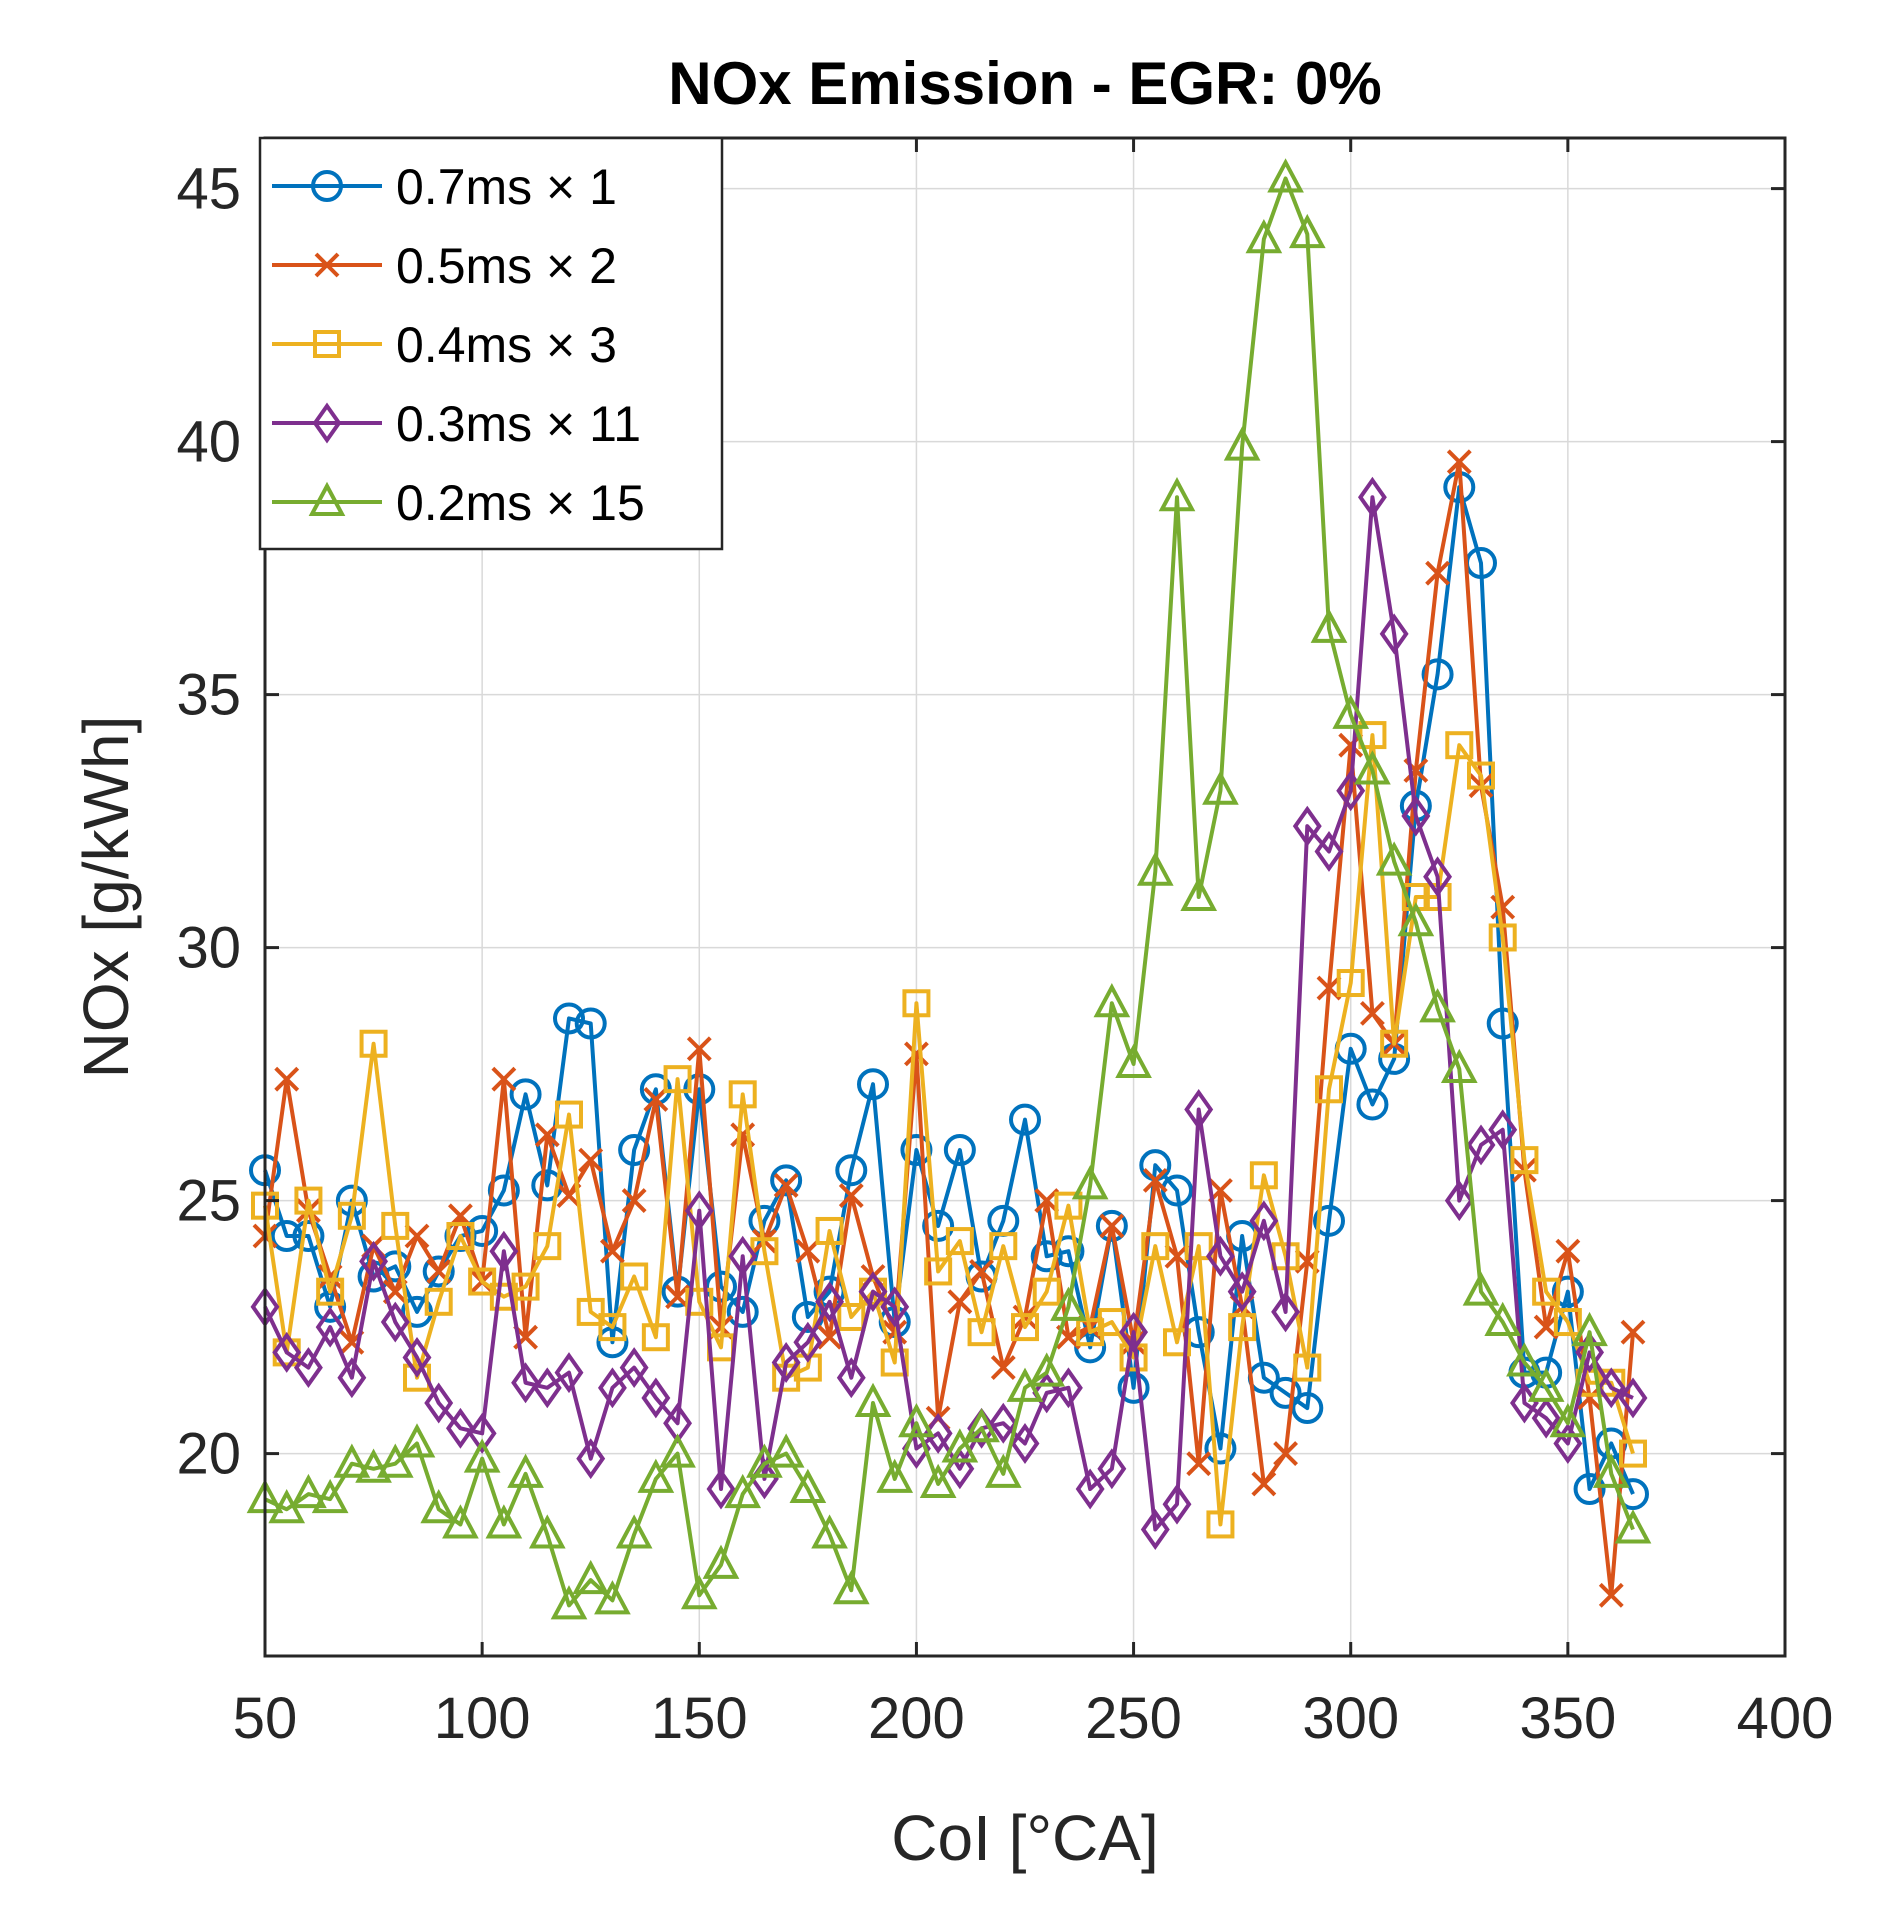 The image size is (1899, 1910). I want to click on legend-swatch-marker-stroke, so click(327, 265).